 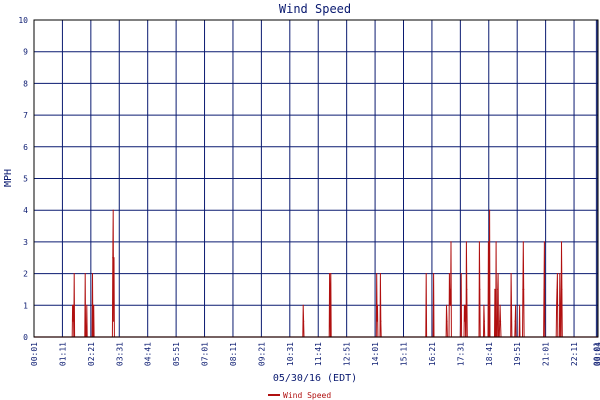 What do you see at coordinates (205, 354) in the screenshot?
I see `x-tick-label: 07:01` at bounding box center [205, 354].